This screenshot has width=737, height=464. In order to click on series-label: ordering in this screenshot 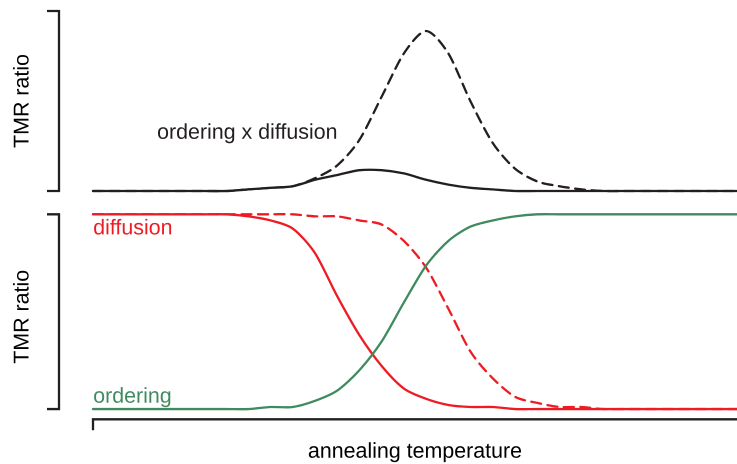, I will do `click(132, 397)`.